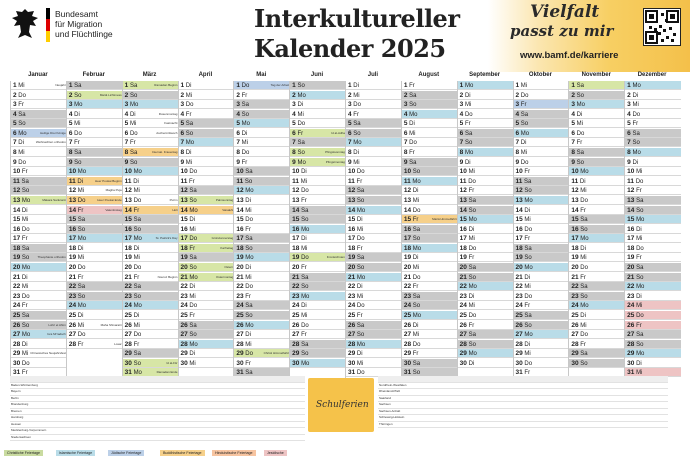 This screenshot has height=459, width=690. I want to click on day-cell: 13 So Palmsonntag, so click(206, 200).